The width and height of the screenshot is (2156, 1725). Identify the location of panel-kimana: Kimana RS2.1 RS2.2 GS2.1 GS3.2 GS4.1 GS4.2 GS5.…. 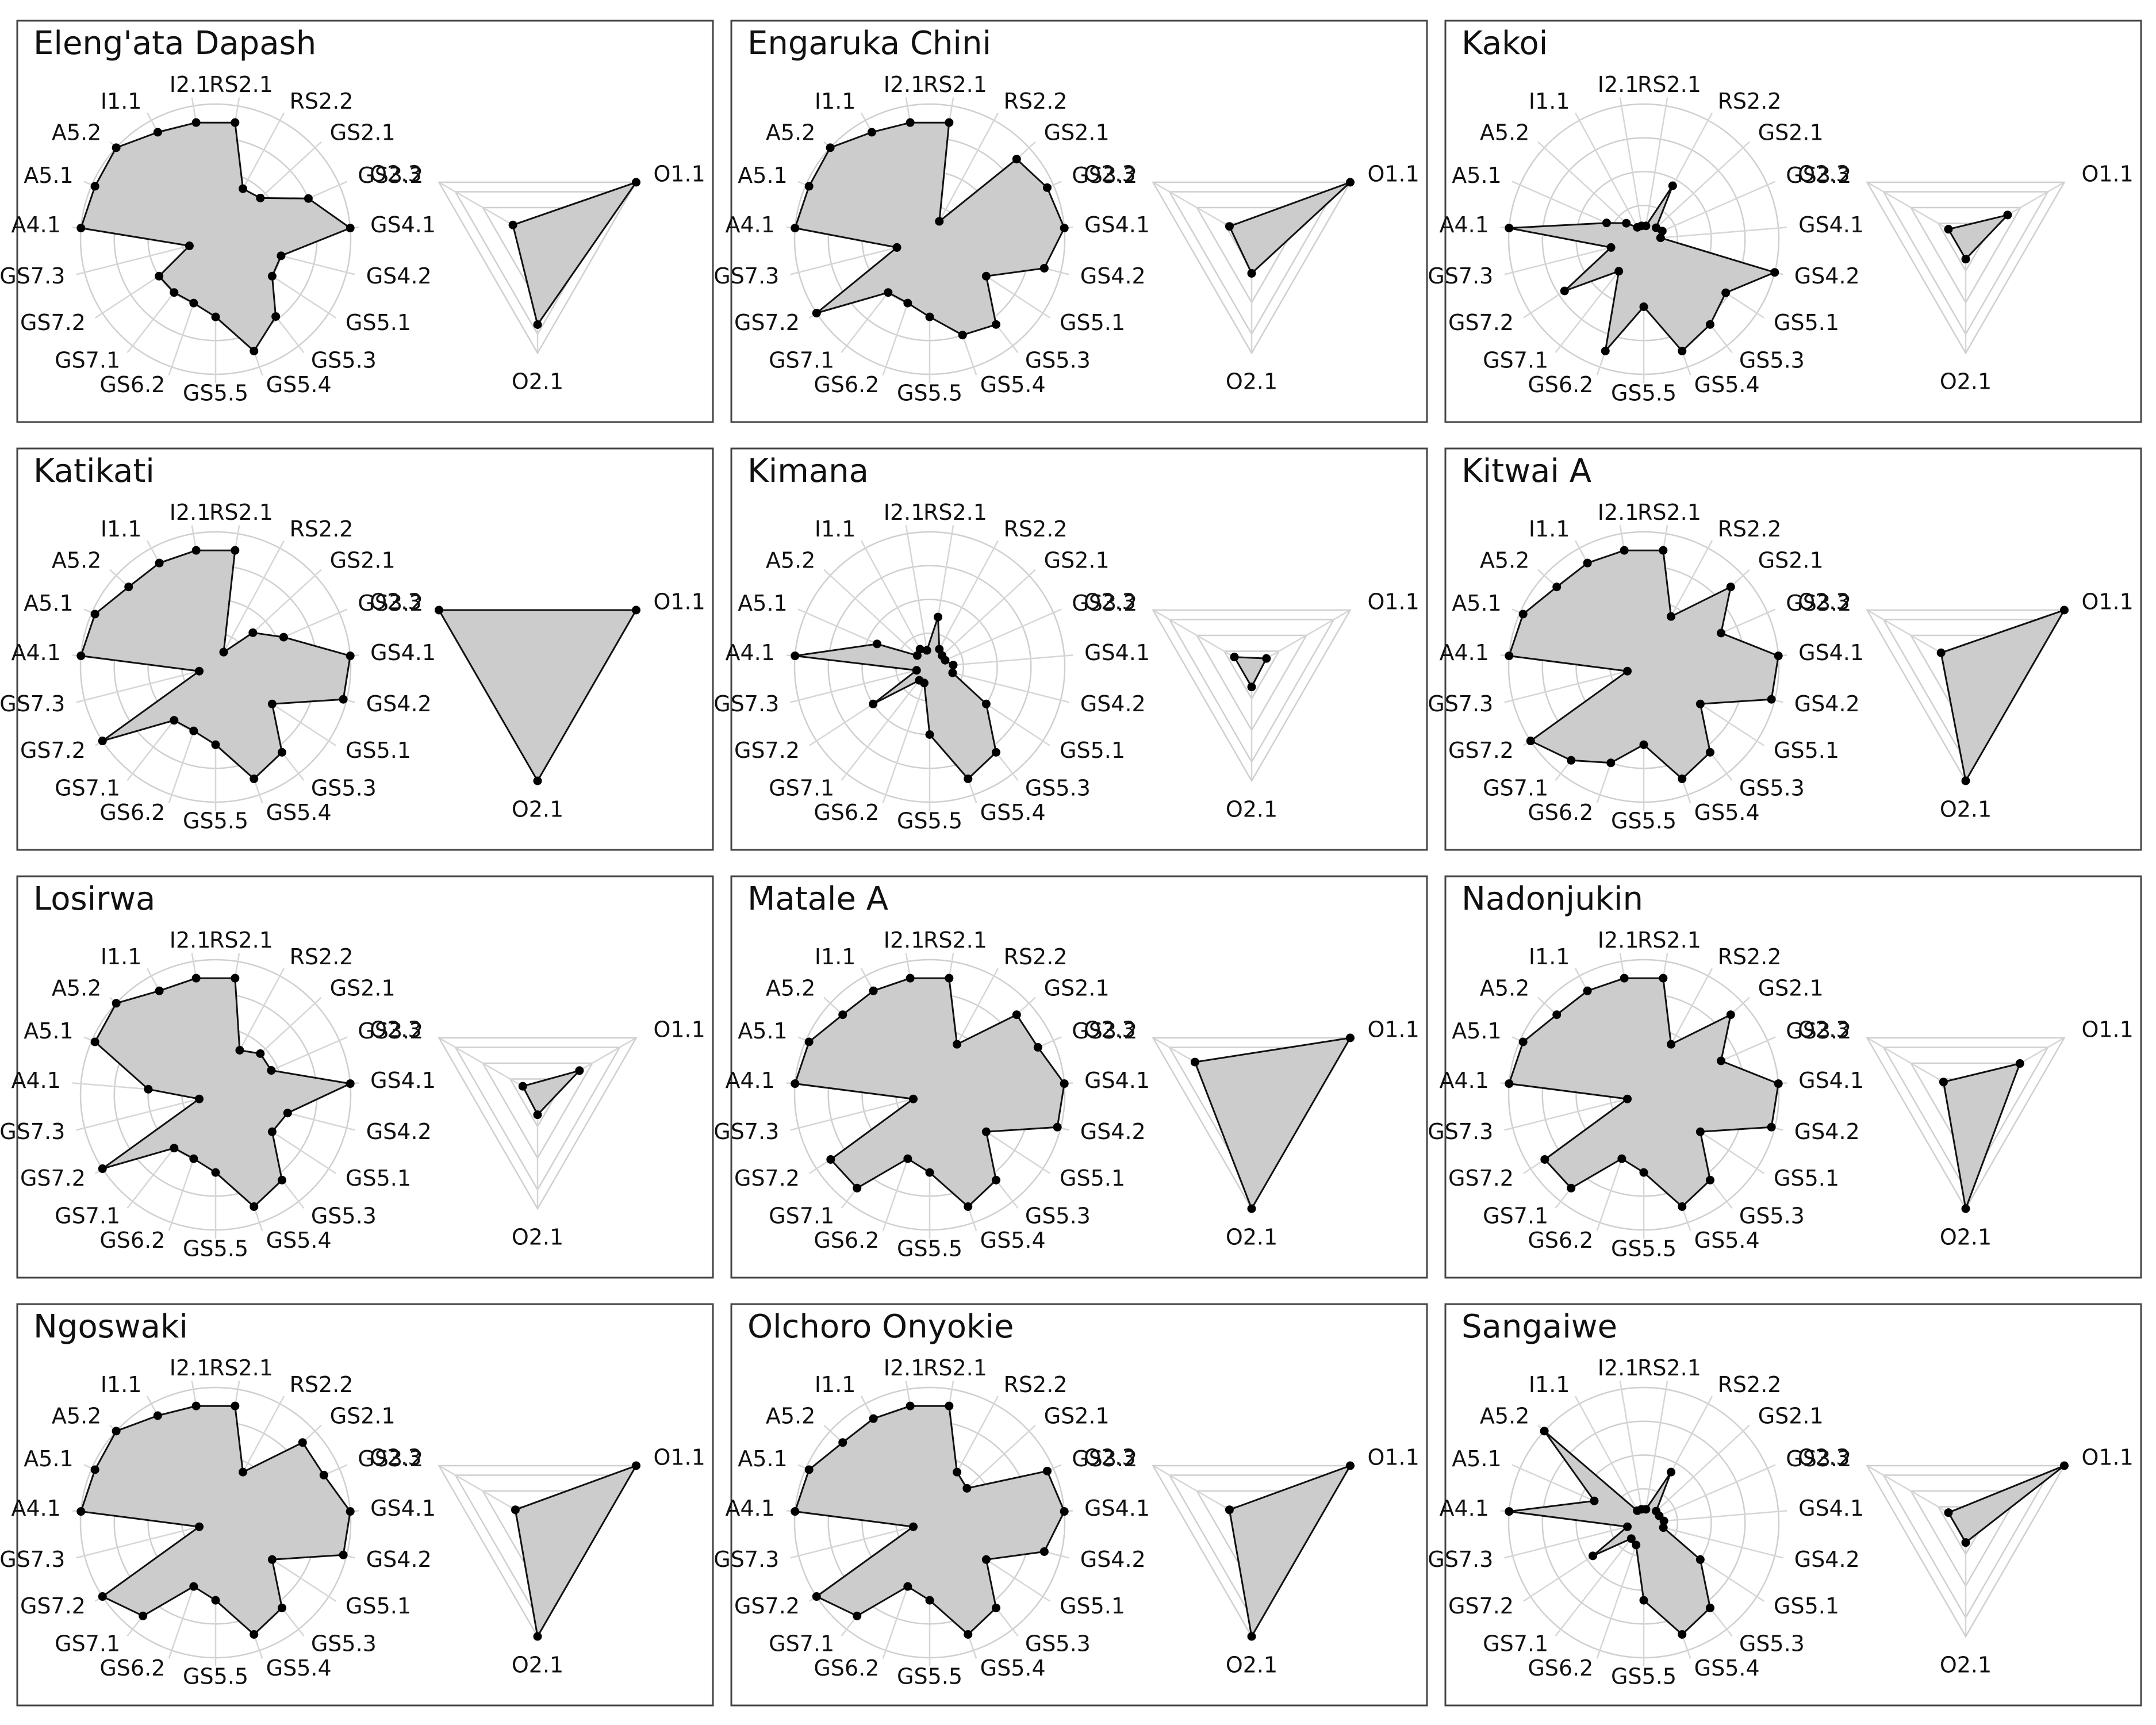
(1070, 649).